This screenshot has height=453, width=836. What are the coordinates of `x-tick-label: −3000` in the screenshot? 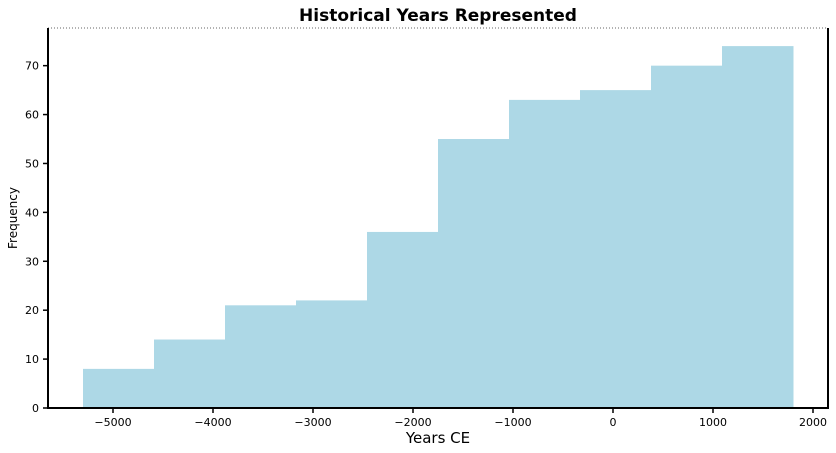 It's located at (312, 422).